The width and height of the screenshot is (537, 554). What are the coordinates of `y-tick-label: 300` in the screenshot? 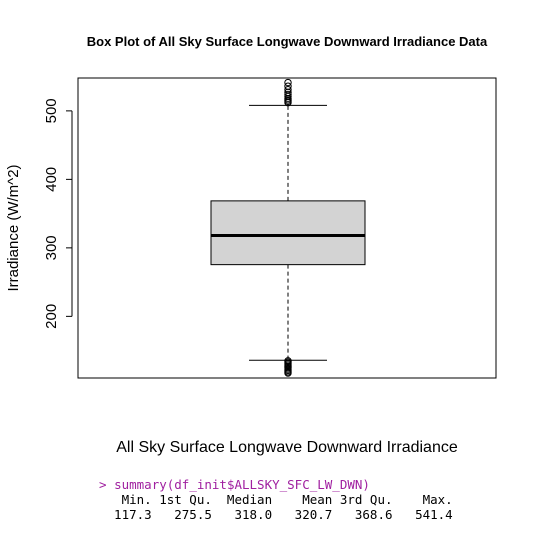 It's located at (51, 247).